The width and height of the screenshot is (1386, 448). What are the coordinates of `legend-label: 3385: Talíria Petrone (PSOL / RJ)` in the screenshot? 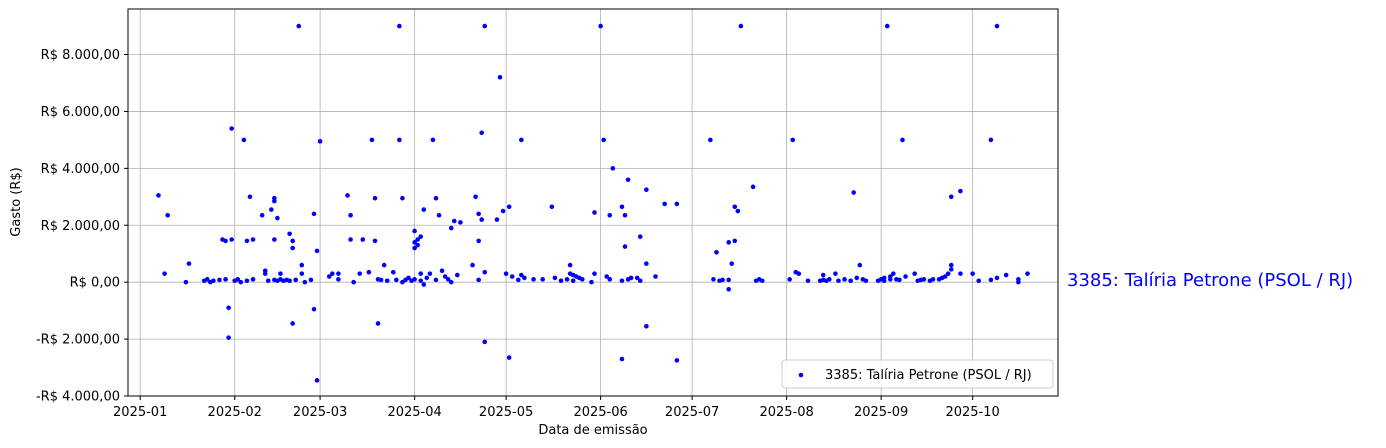 It's located at (928, 375).